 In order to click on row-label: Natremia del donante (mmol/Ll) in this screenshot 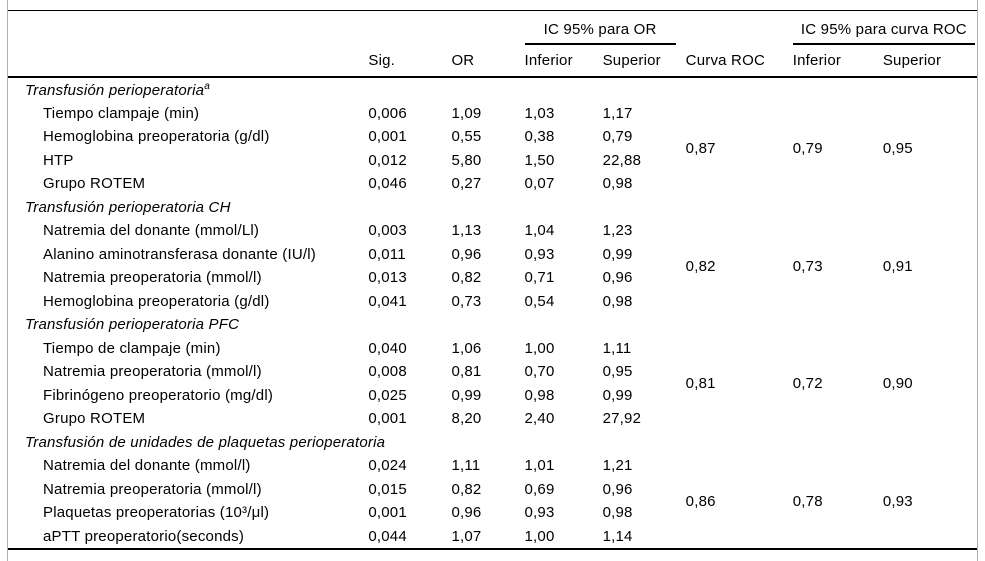, I will do `click(151, 231)`.